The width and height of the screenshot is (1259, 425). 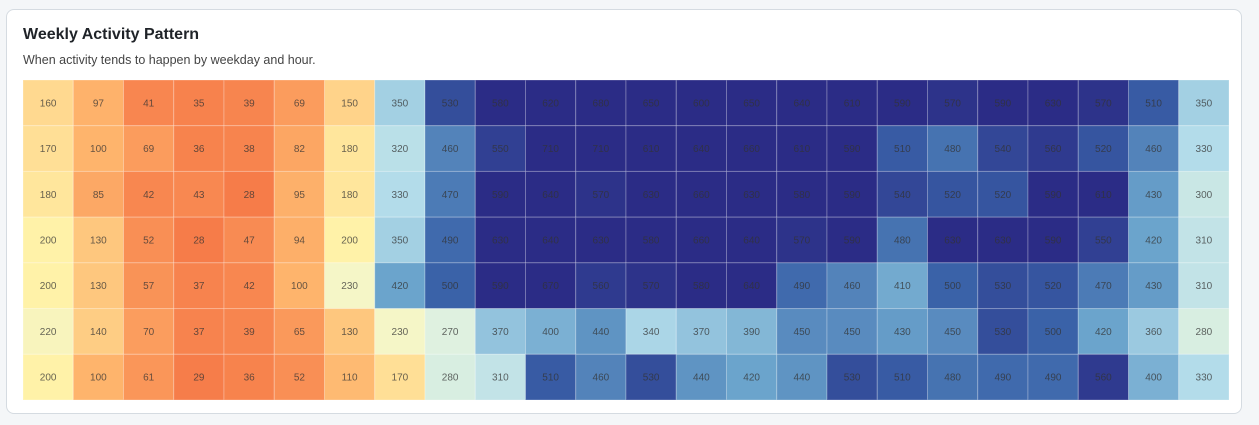 I want to click on cell-value-label: 490, so click(x=1003, y=378).